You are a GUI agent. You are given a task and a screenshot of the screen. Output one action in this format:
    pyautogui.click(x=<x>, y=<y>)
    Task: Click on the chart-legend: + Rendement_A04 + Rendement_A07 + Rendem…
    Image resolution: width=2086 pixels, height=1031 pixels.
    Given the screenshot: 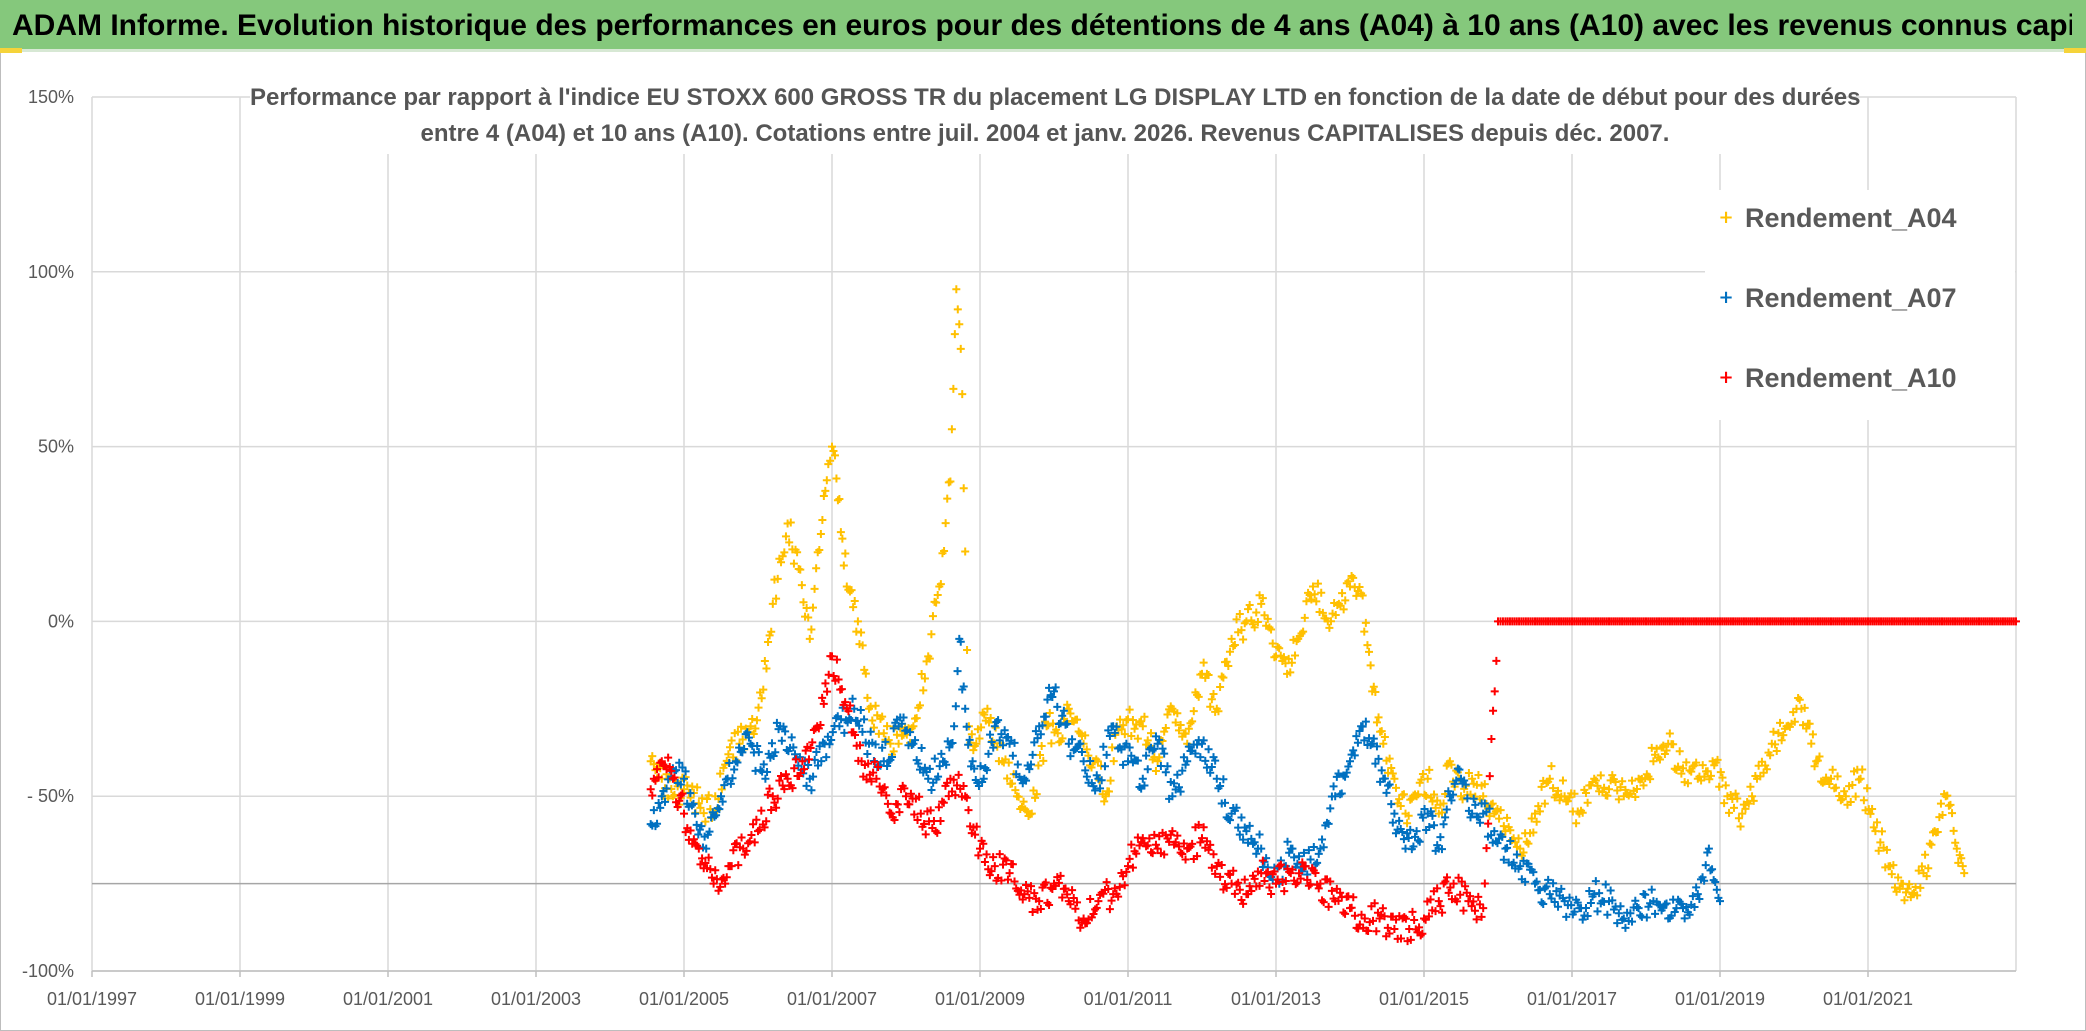 What is the action you would take?
    pyautogui.click(x=1860, y=305)
    